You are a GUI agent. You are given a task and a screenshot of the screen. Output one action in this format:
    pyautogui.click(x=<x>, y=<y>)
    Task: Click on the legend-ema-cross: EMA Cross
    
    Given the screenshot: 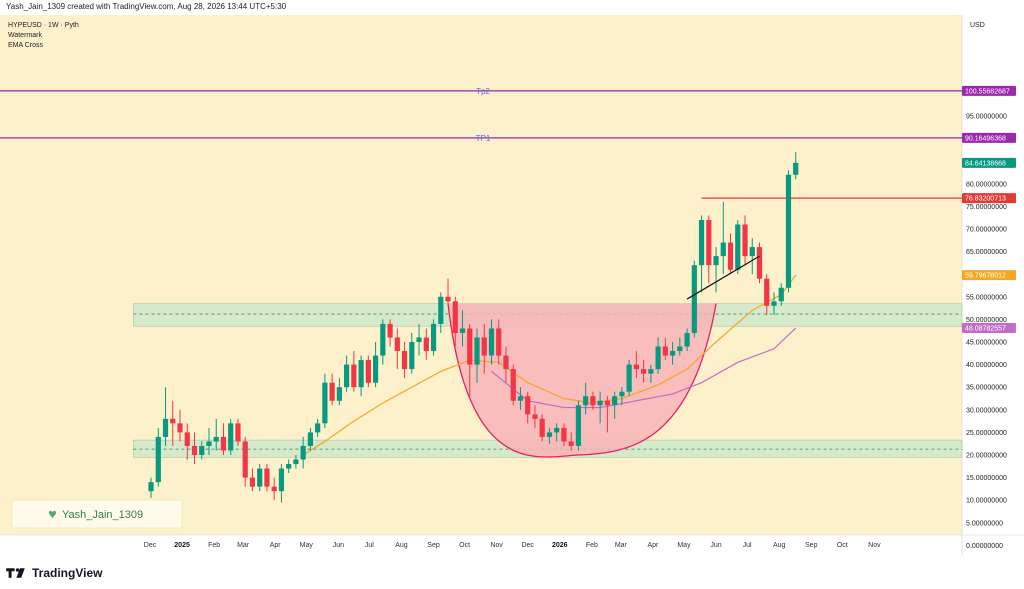 What is the action you would take?
    pyautogui.click(x=26, y=45)
    